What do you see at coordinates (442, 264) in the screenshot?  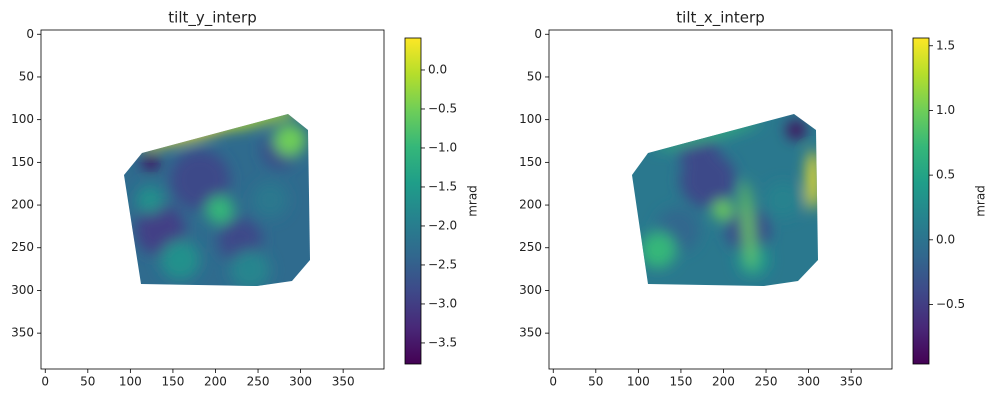 I see `colorbar-tick-label: −2.5` at bounding box center [442, 264].